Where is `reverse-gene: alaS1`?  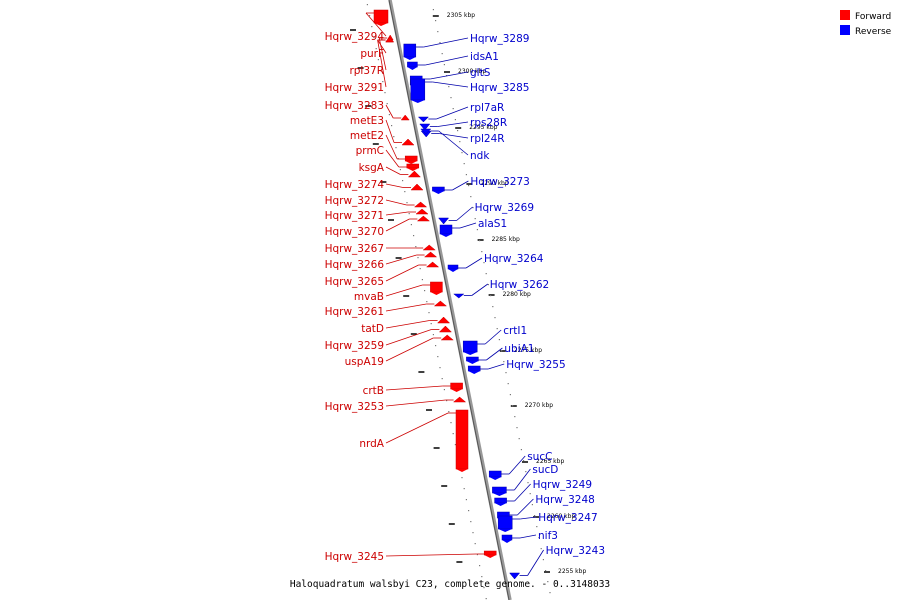
reverse-gene: alaS1 is located at coordinates (473, 227).